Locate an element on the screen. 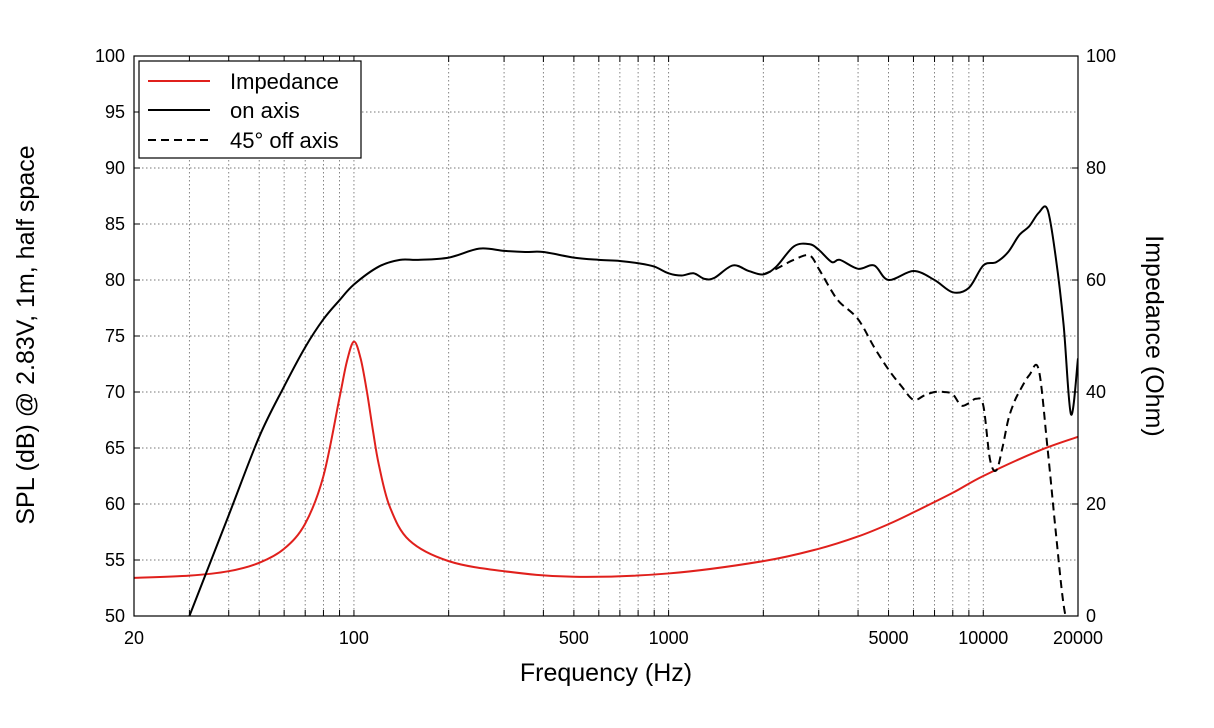 The image size is (1214, 728). x-tick-label: 500 is located at coordinates (574, 638).